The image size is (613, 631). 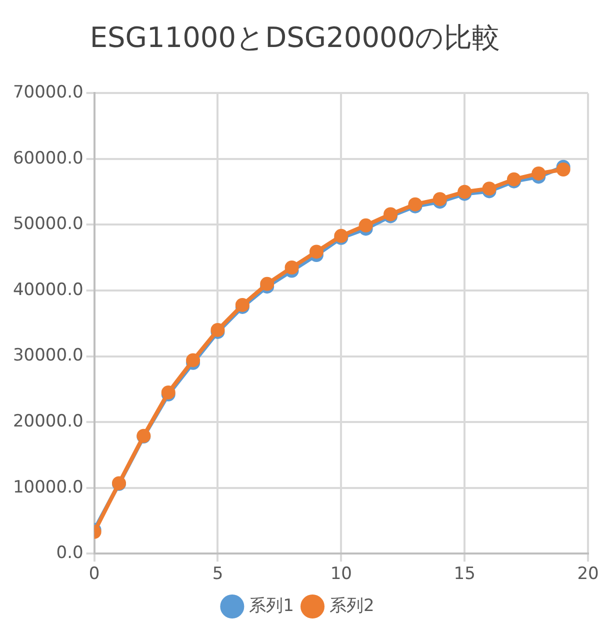 I want to click on y-tick-label: 0.0, so click(x=70, y=553).